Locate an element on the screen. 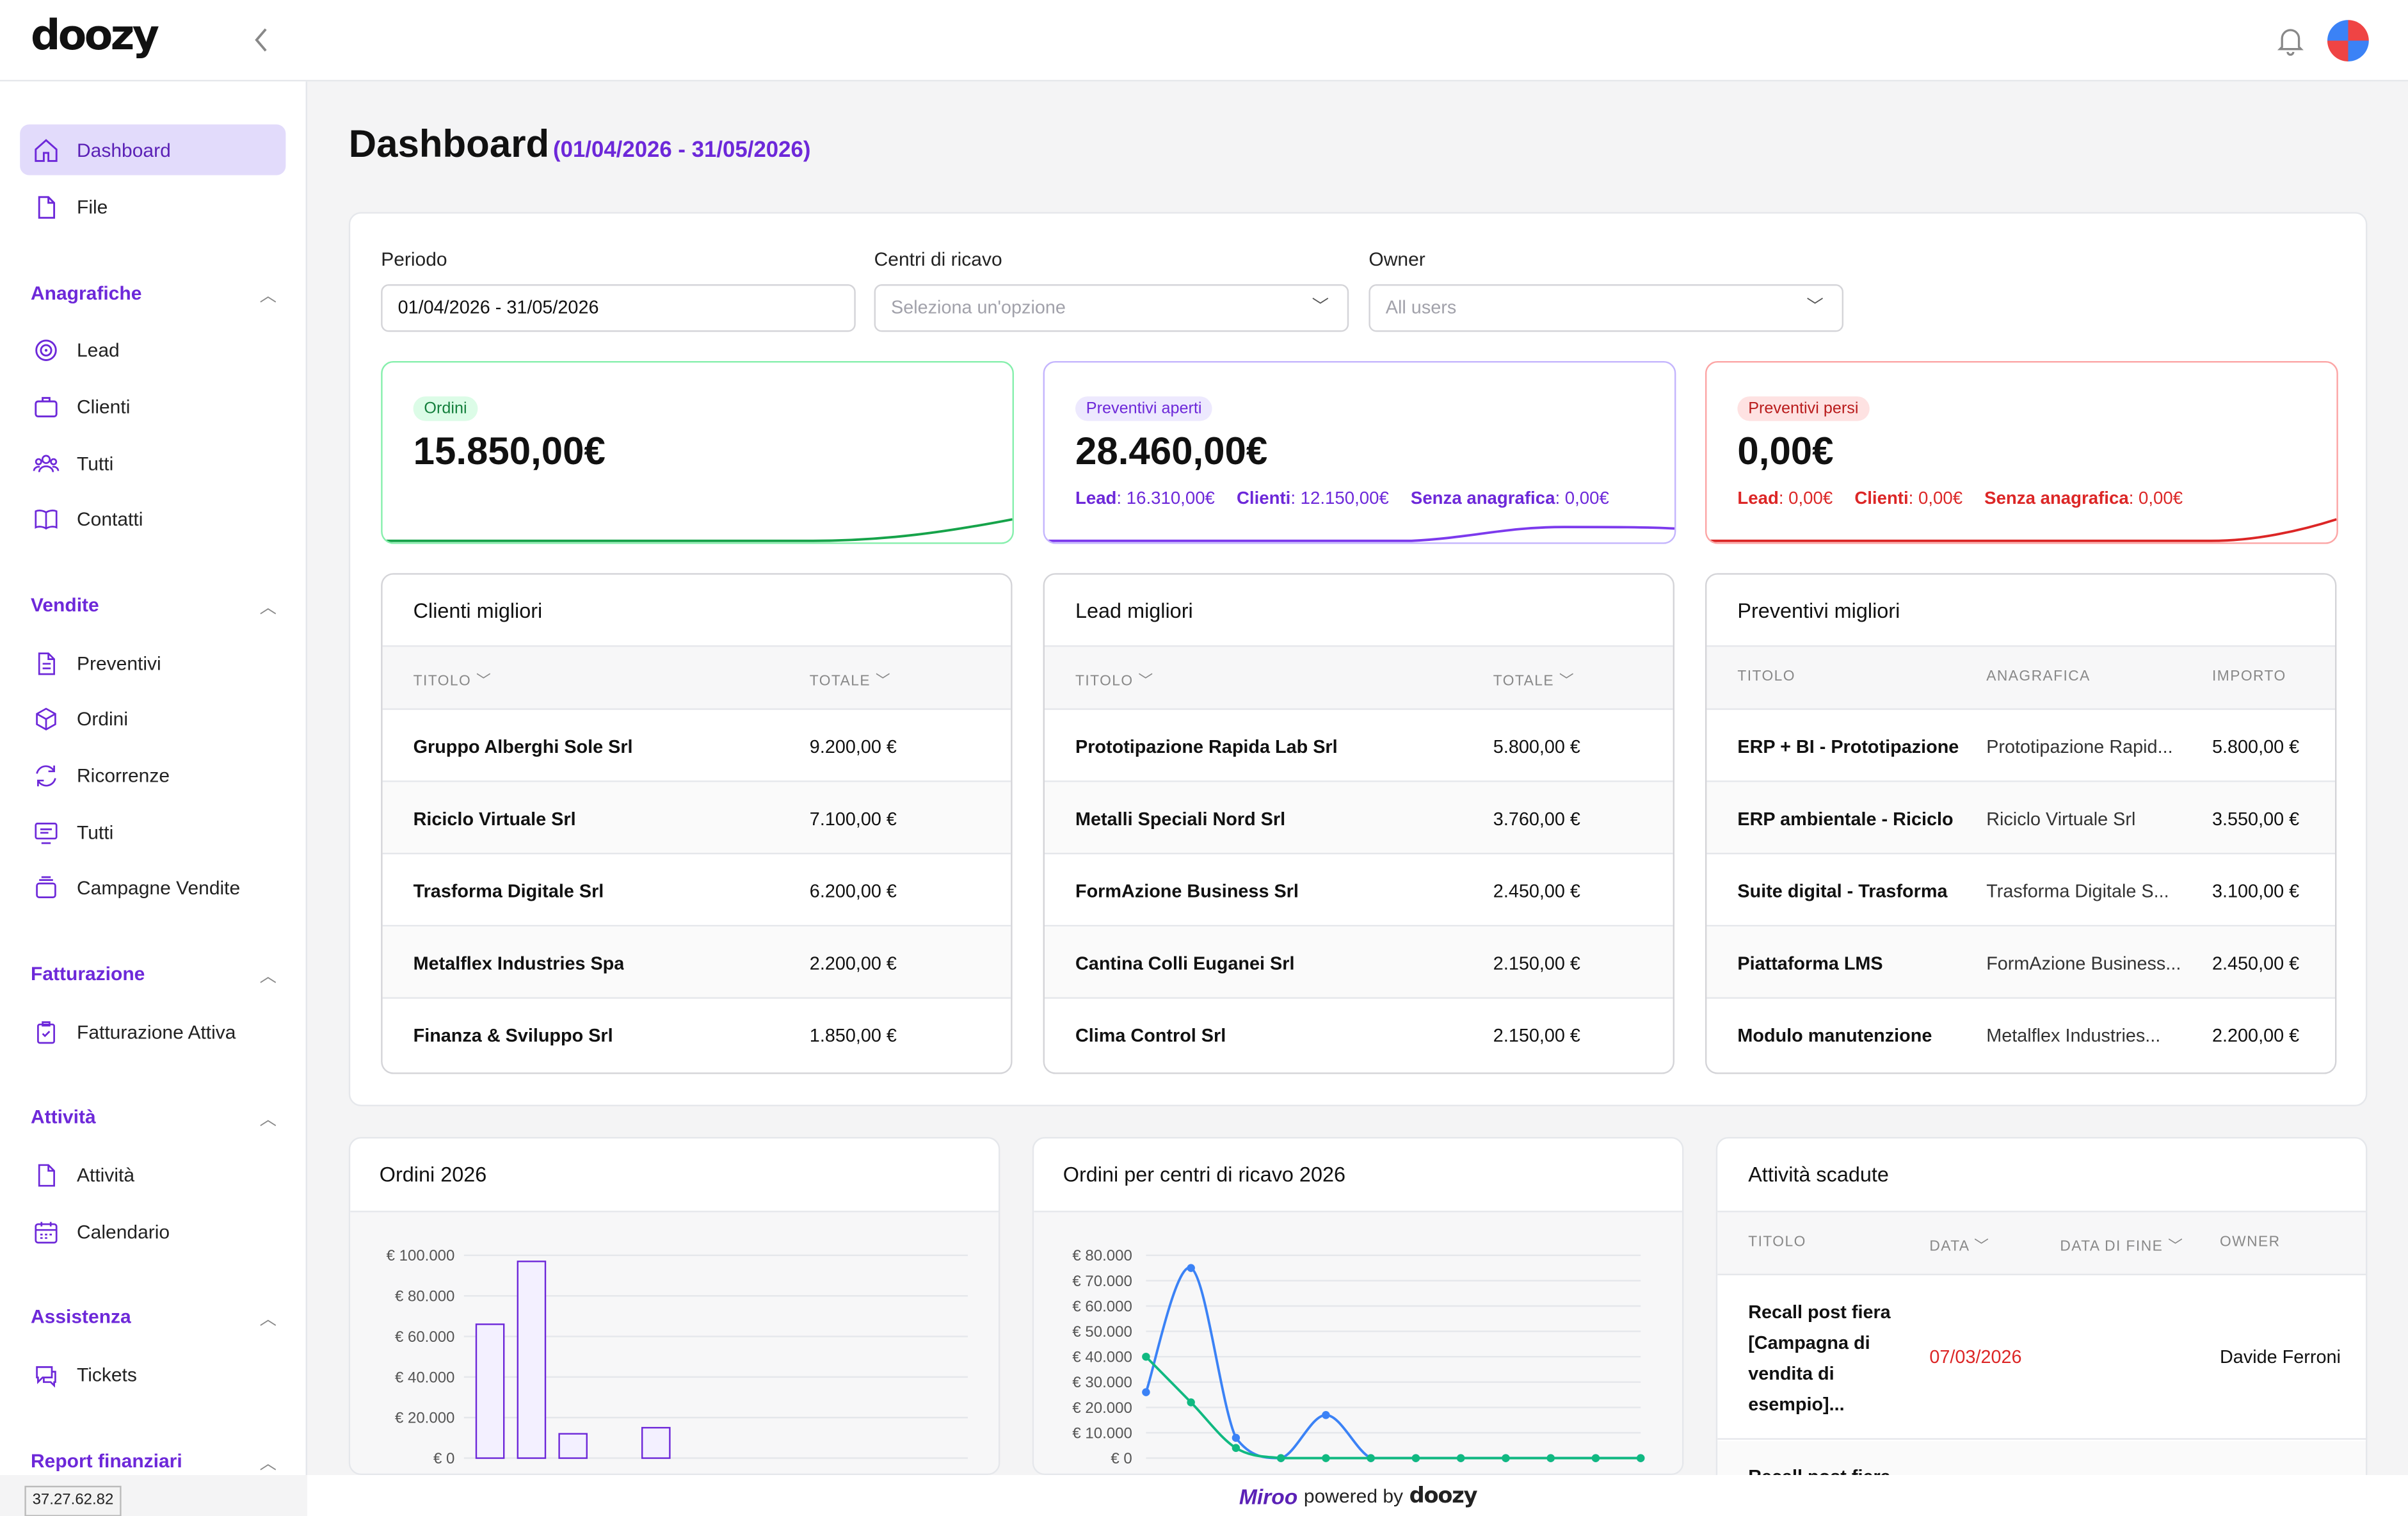 This screenshot has width=2408, height=1516. chevron-up-icon: ︿ is located at coordinates (268, 978).